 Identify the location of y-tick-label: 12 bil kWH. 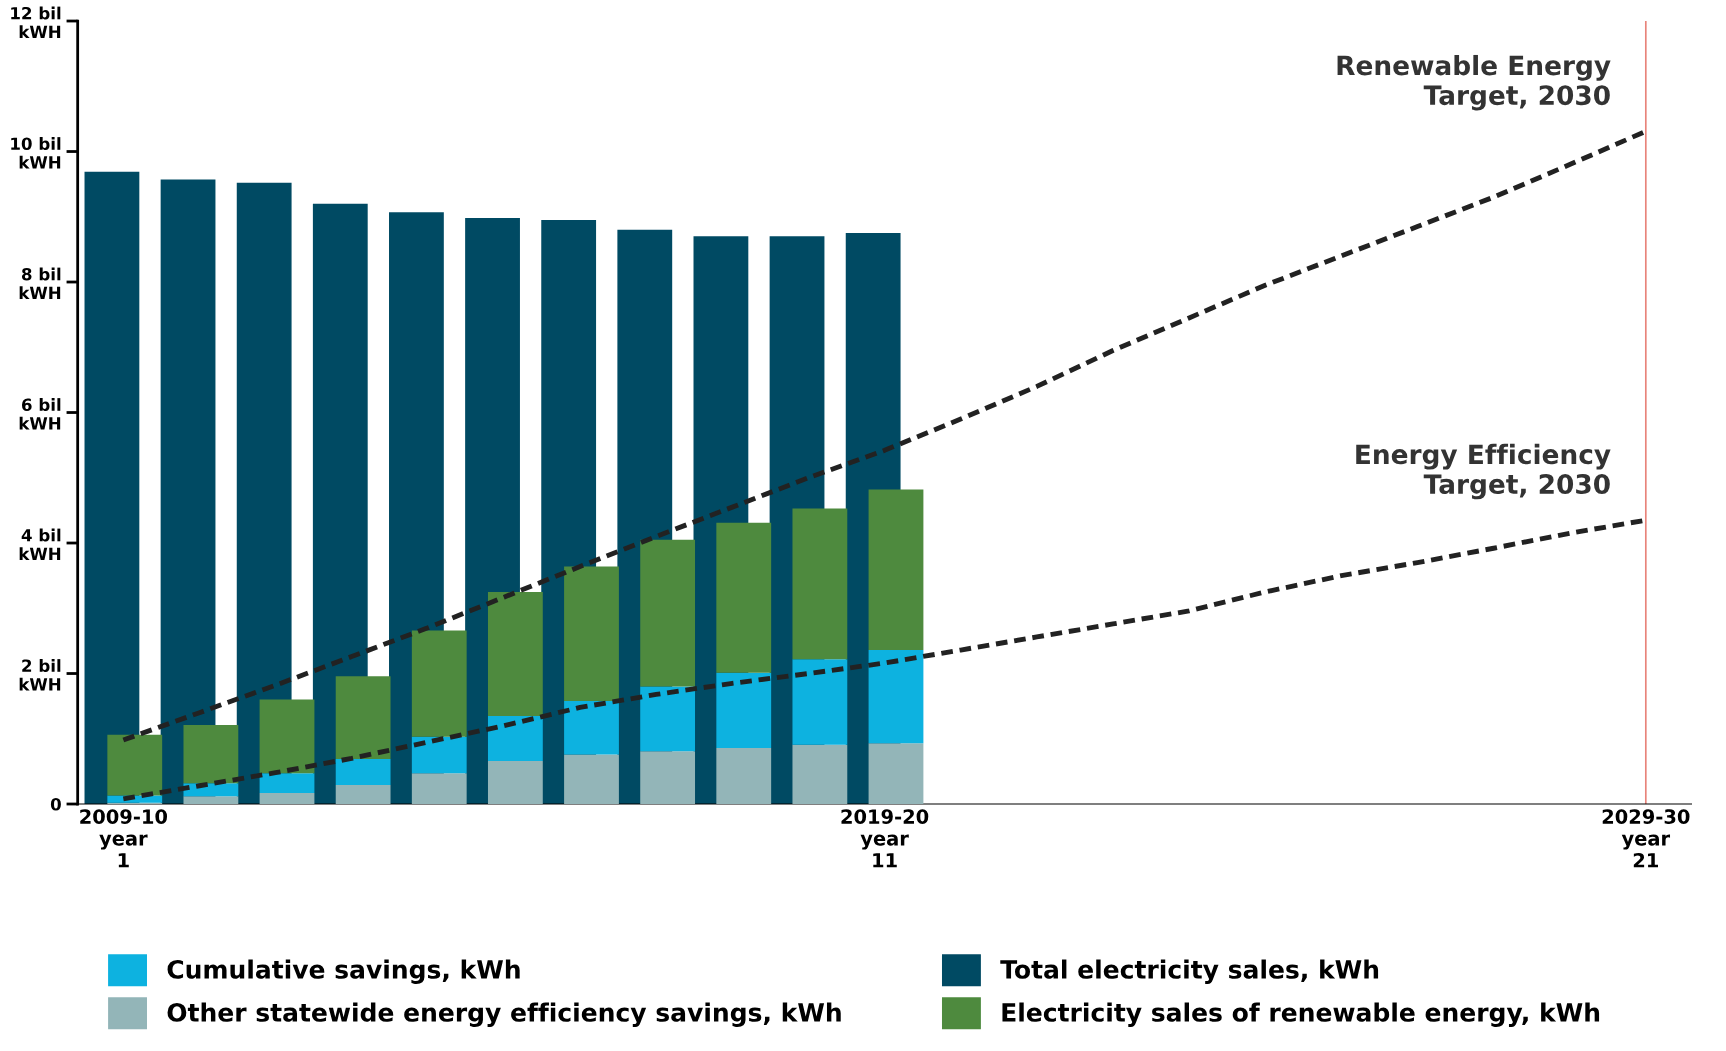
(36, 22).